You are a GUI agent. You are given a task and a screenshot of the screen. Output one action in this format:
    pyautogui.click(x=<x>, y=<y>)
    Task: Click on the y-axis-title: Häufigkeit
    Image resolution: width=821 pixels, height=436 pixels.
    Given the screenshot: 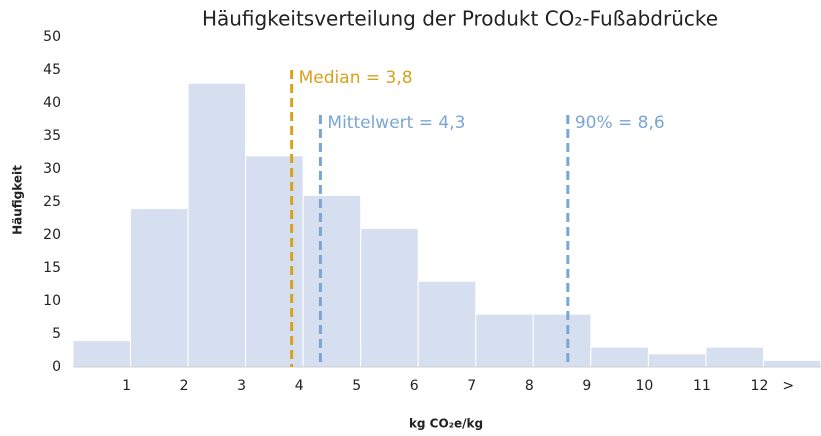 What is the action you would take?
    pyautogui.click(x=18, y=200)
    